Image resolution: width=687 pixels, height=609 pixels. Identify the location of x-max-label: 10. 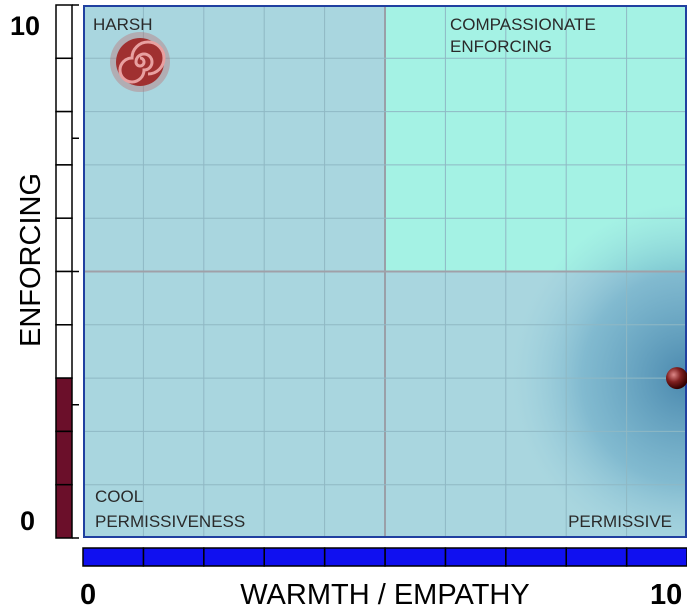
(666, 594).